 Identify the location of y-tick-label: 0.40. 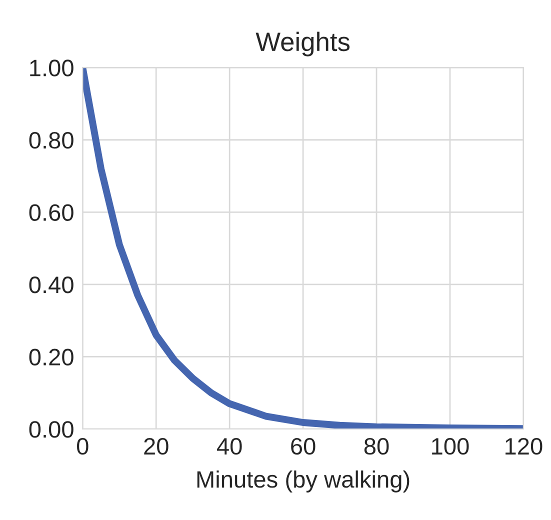
(51, 285).